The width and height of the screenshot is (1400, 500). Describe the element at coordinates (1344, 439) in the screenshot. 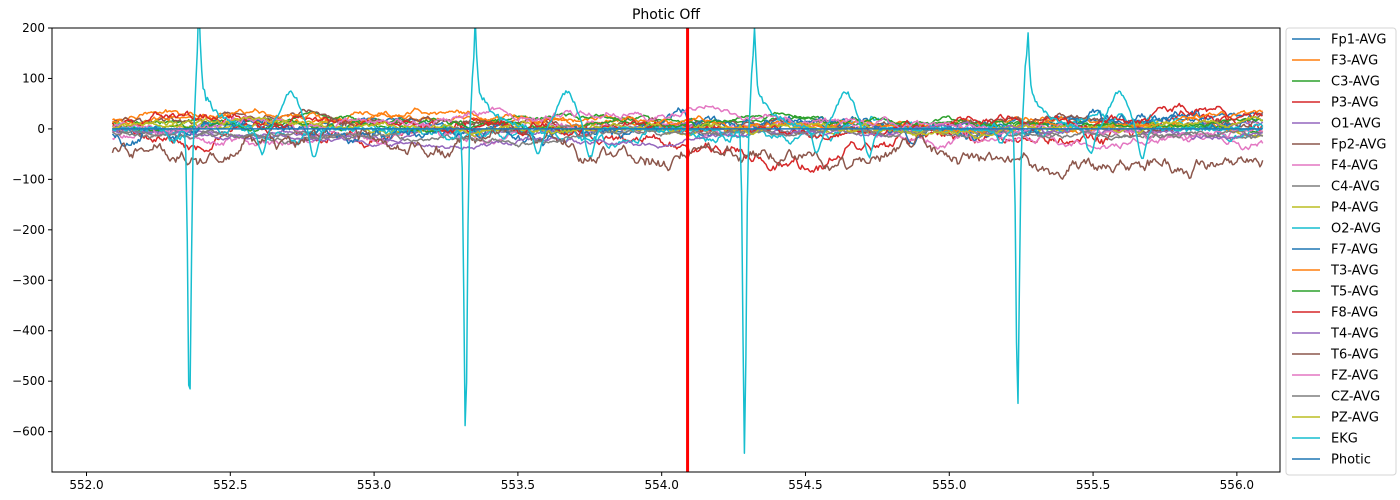

I see `legend-label: EKG` at that location.